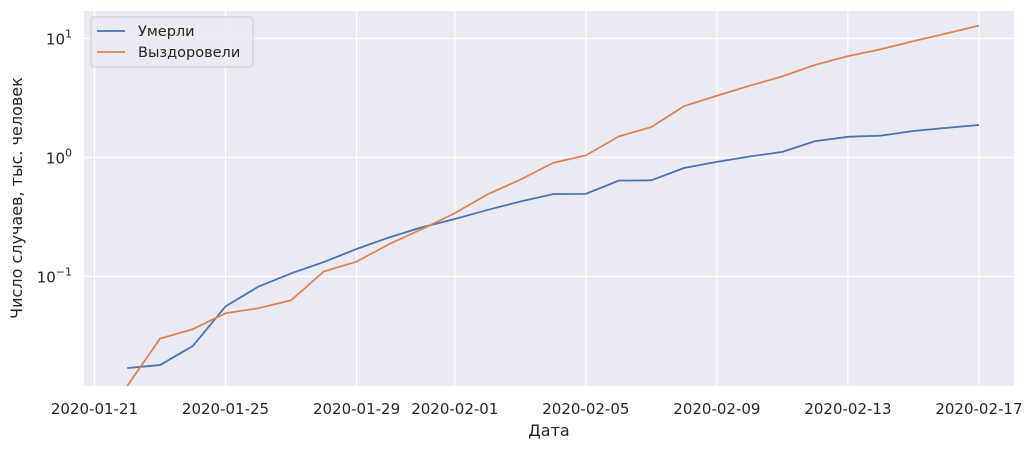 The image size is (1024, 449). Describe the element at coordinates (59, 37) in the screenshot. I see `y-tick-label-2: 10¹` at that location.